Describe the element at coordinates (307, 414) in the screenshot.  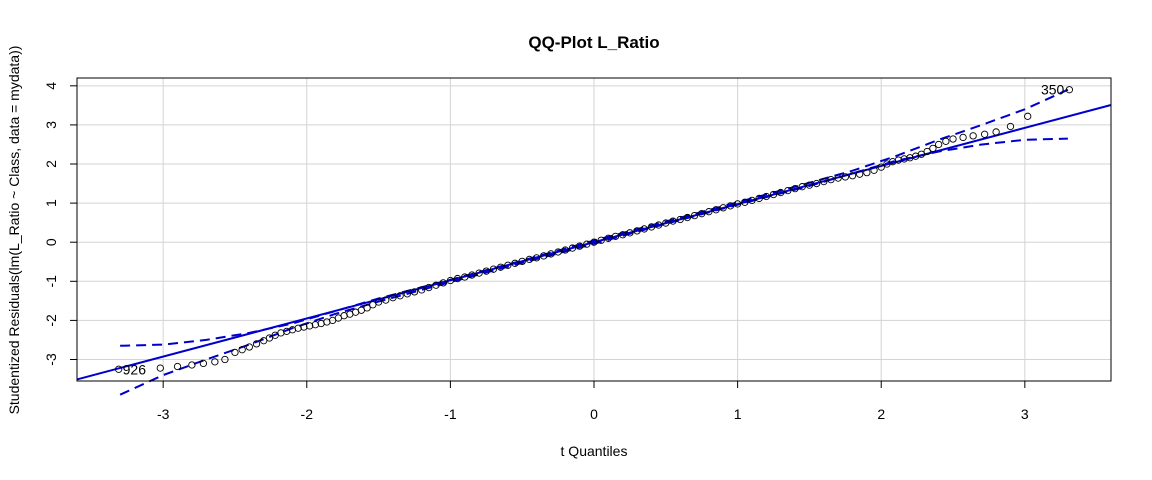
I see `x-tick-label: -2` at that location.